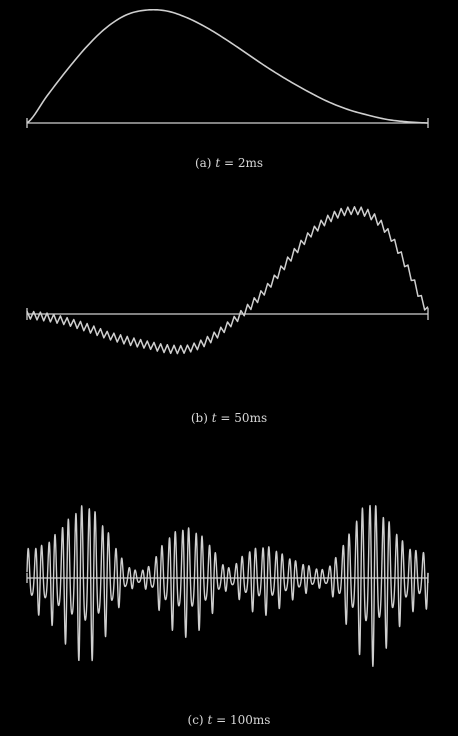  What do you see at coordinates (218, 163) in the screenshot?
I see `caption-a-variable: t` at bounding box center [218, 163].